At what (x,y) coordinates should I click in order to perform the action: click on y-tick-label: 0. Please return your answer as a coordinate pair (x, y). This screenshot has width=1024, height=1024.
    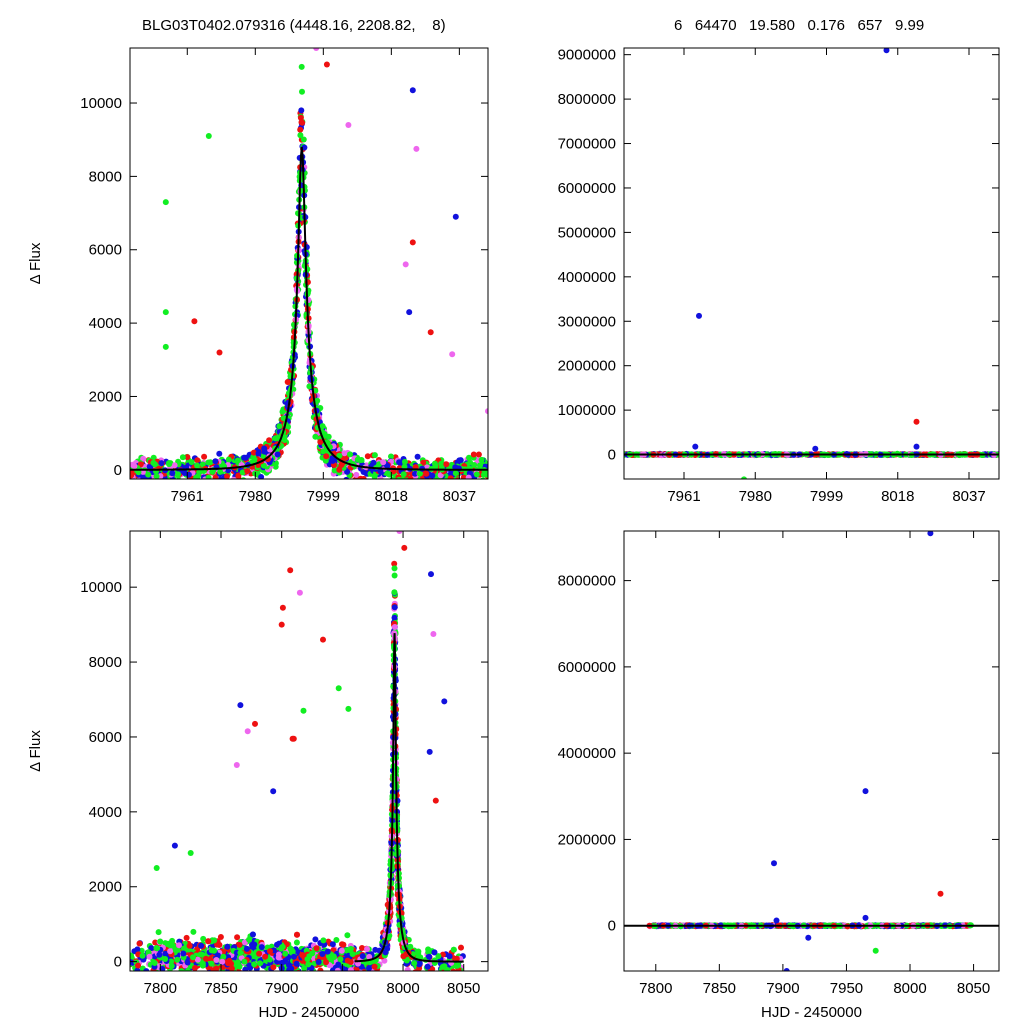
    Looking at the image, I should click on (118, 470).